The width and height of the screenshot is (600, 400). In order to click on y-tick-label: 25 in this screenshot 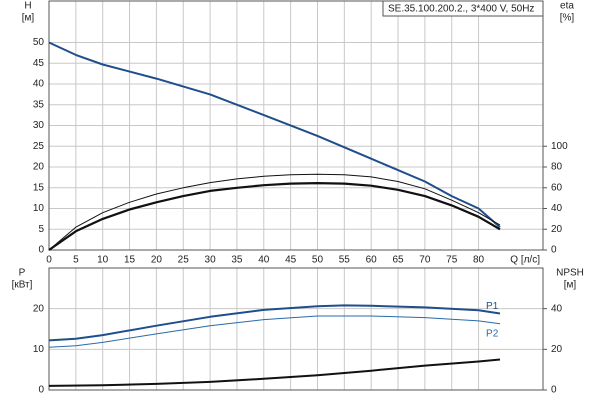, I will do `click(39, 146)`.